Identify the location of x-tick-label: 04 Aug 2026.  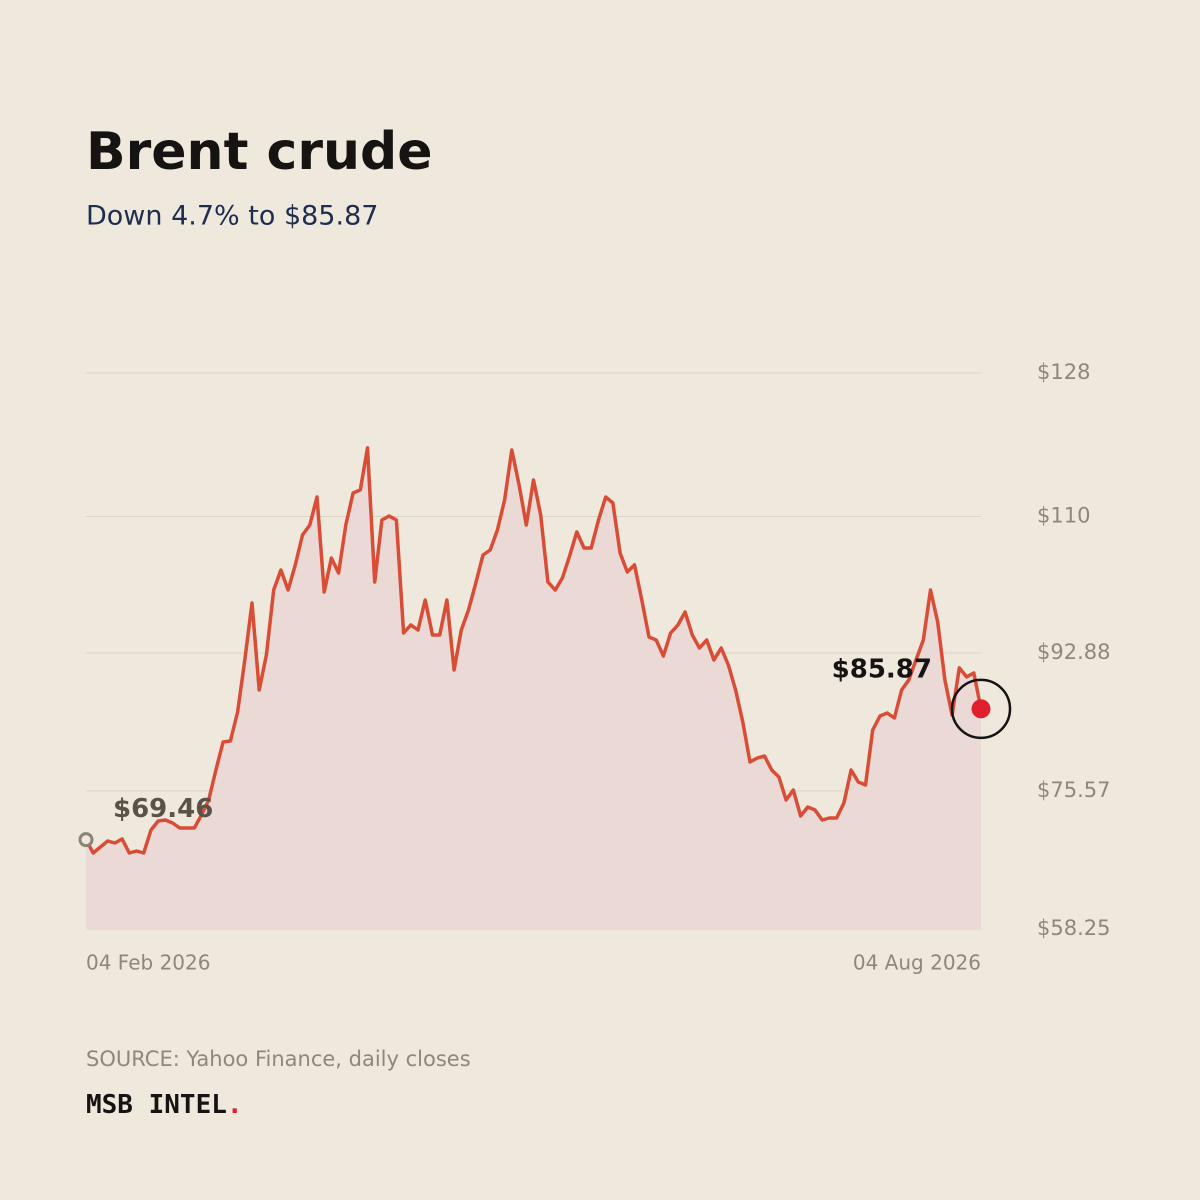
(917, 963).